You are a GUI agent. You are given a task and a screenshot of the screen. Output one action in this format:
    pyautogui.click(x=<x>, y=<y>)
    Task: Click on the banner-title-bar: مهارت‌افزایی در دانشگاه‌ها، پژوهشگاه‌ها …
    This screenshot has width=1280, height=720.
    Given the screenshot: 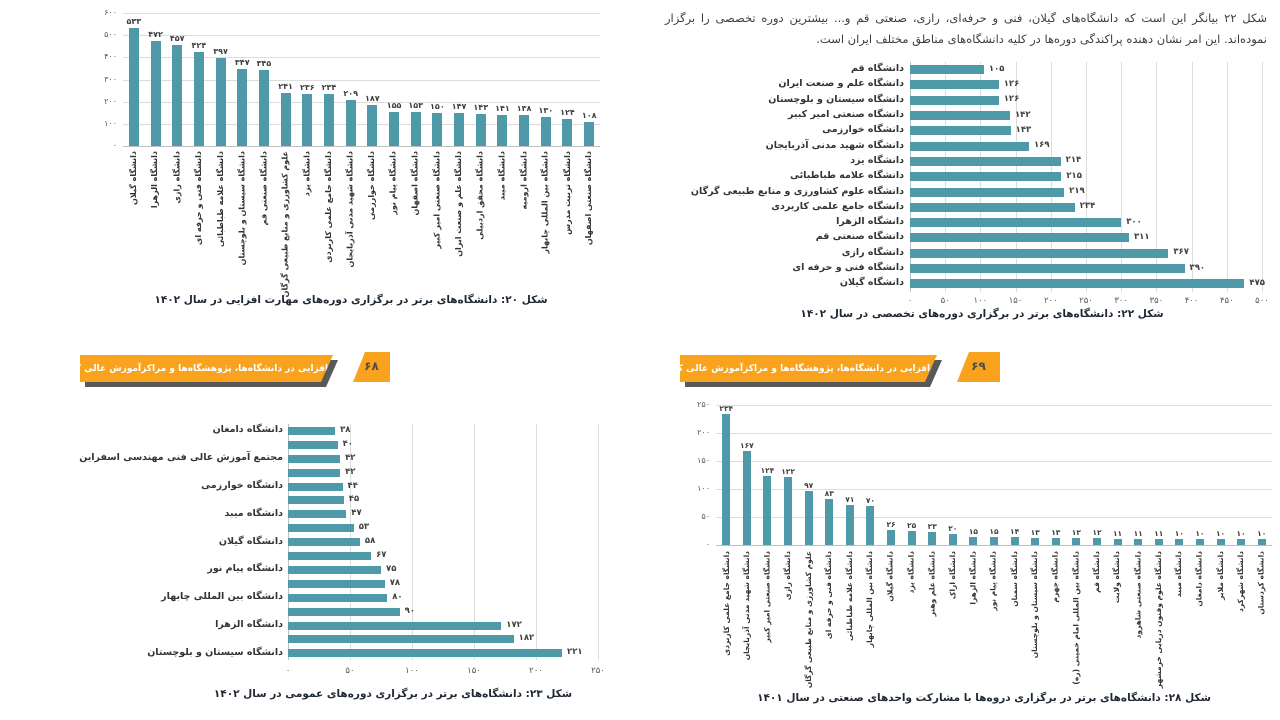 What is the action you would take?
    pyautogui.click(x=206, y=368)
    